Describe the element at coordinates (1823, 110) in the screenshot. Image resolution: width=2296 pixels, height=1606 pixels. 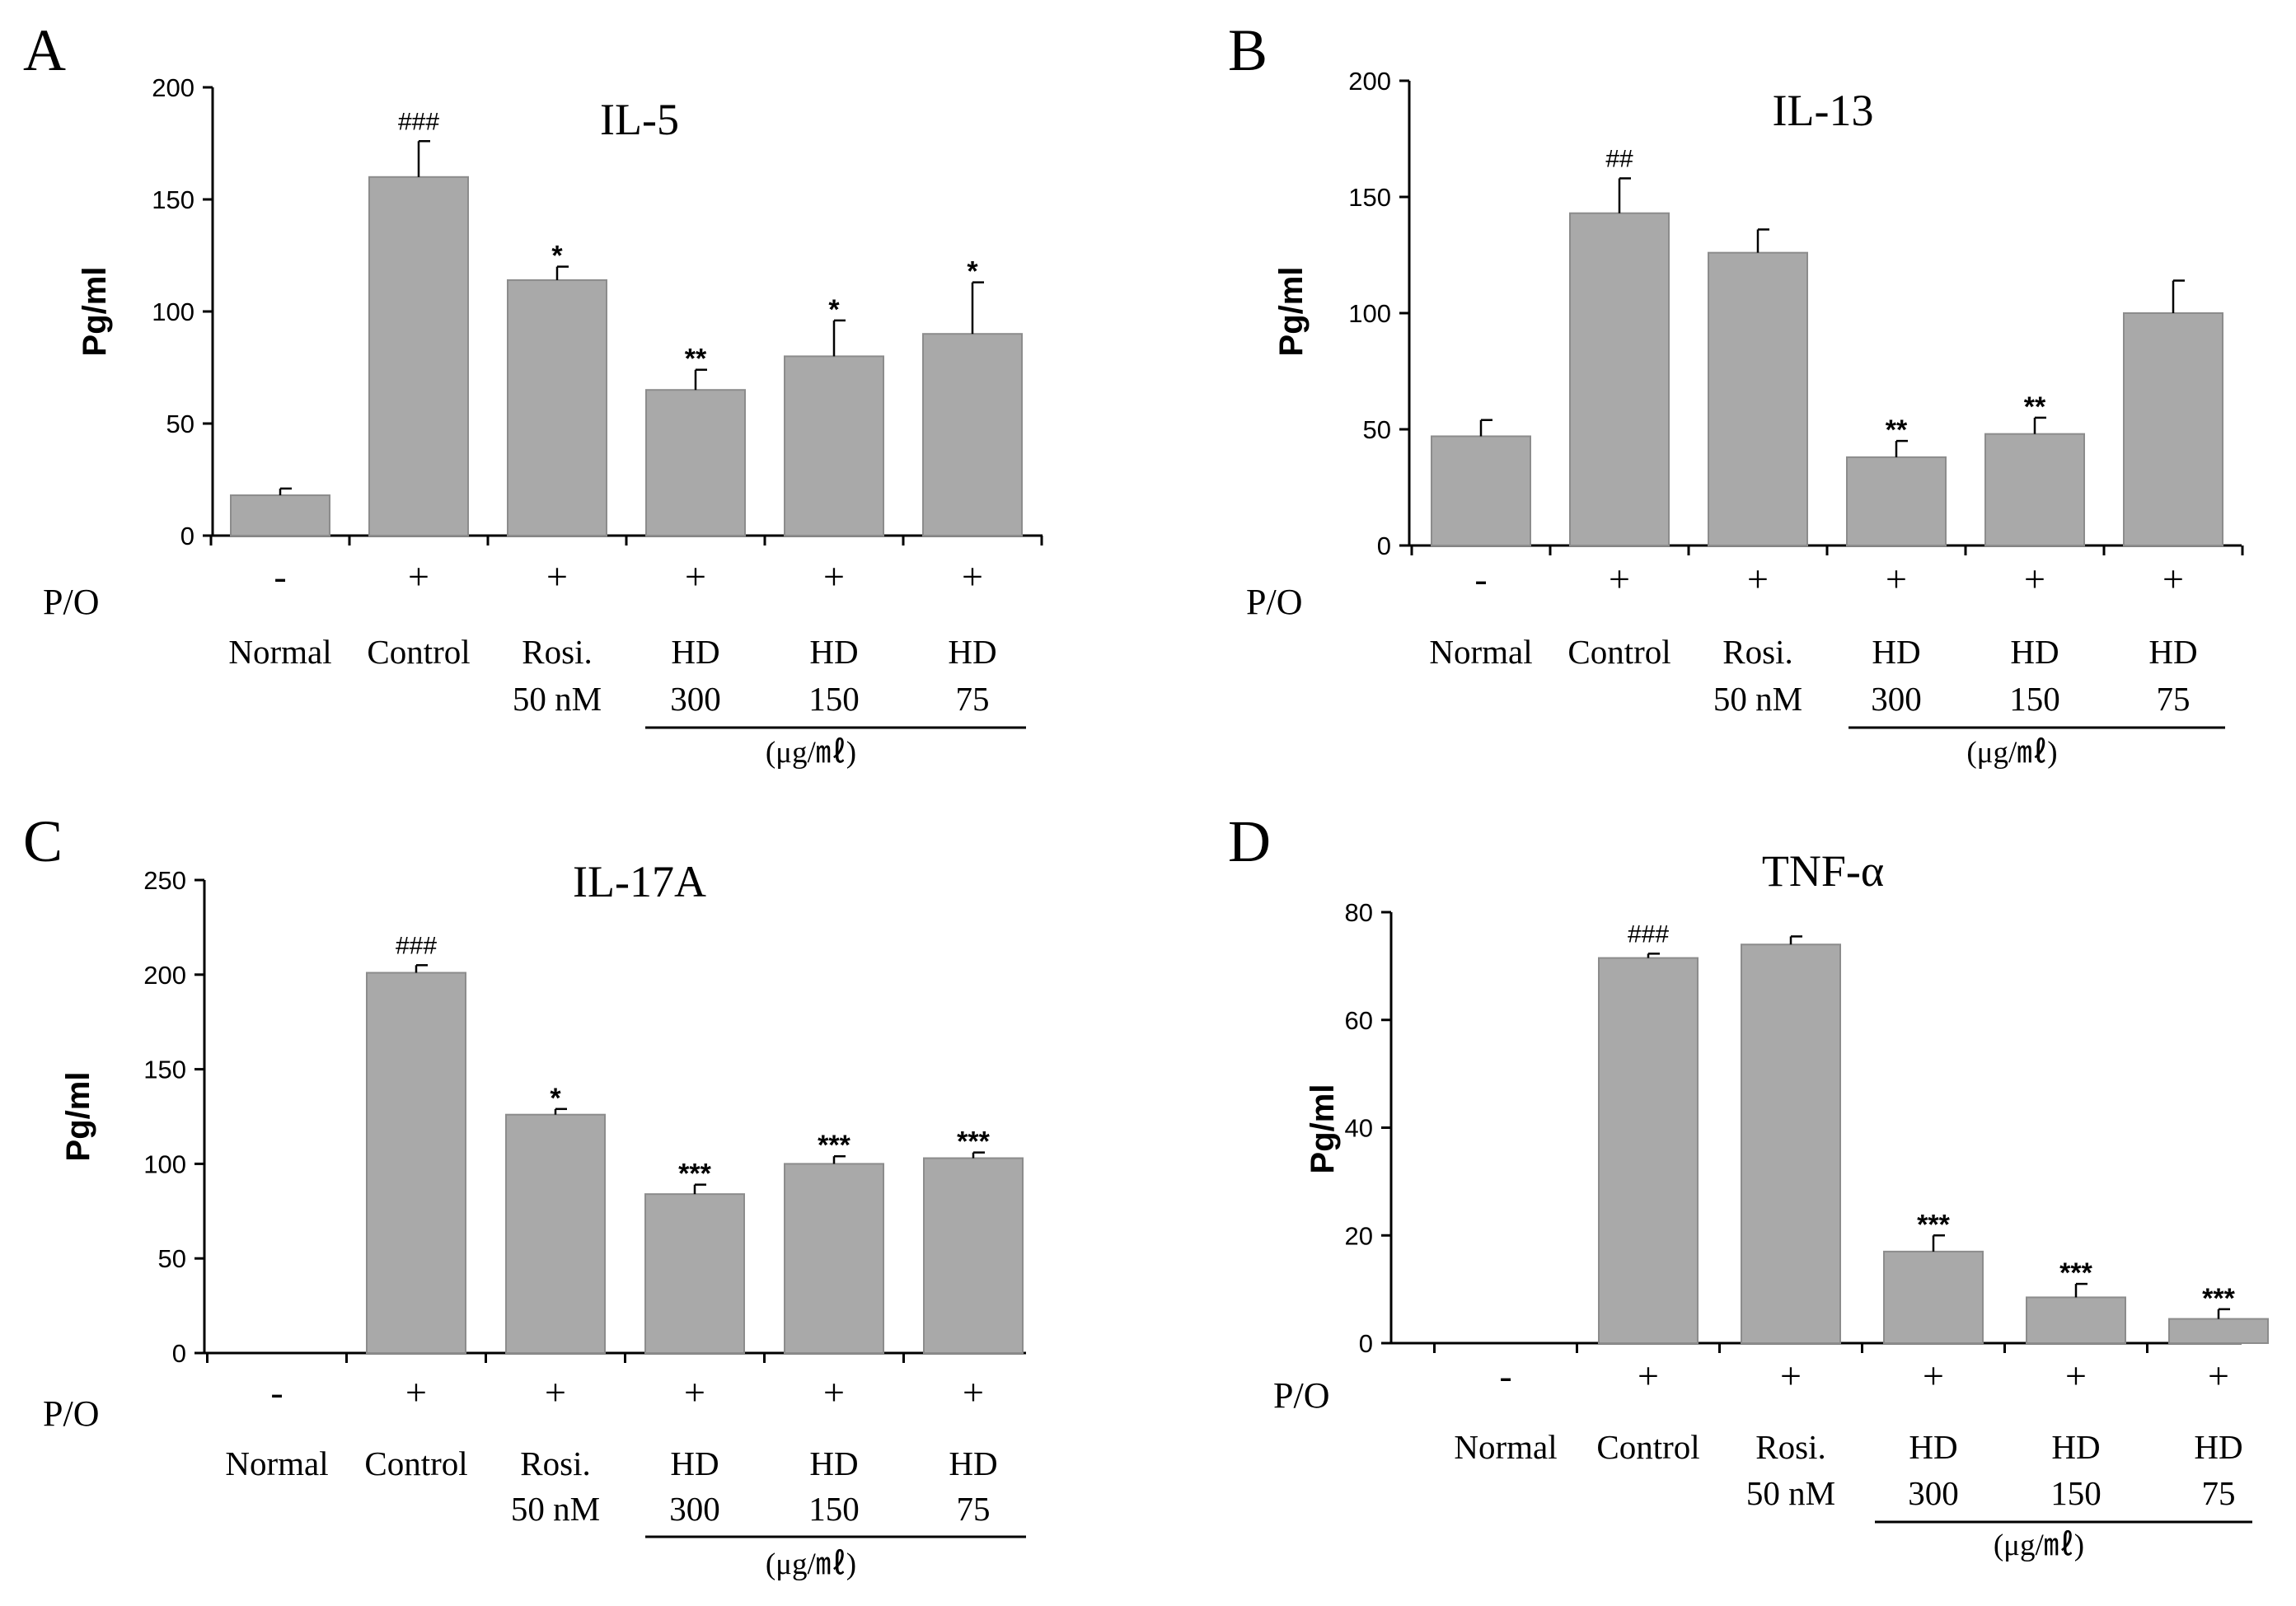
I see `chart-title: IL-13` at that location.